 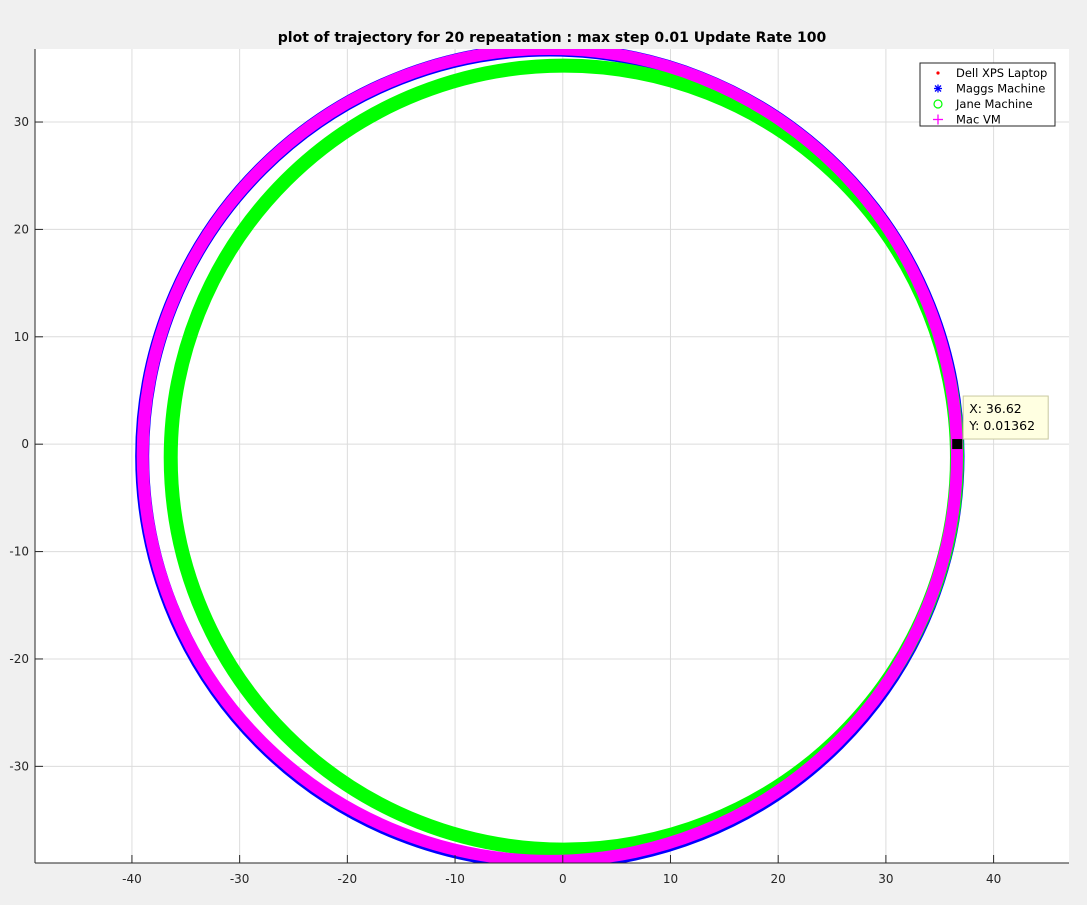 What do you see at coordinates (670, 879) in the screenshot?
I see `x-tick-label: 10` at bounding box center [670, 879].